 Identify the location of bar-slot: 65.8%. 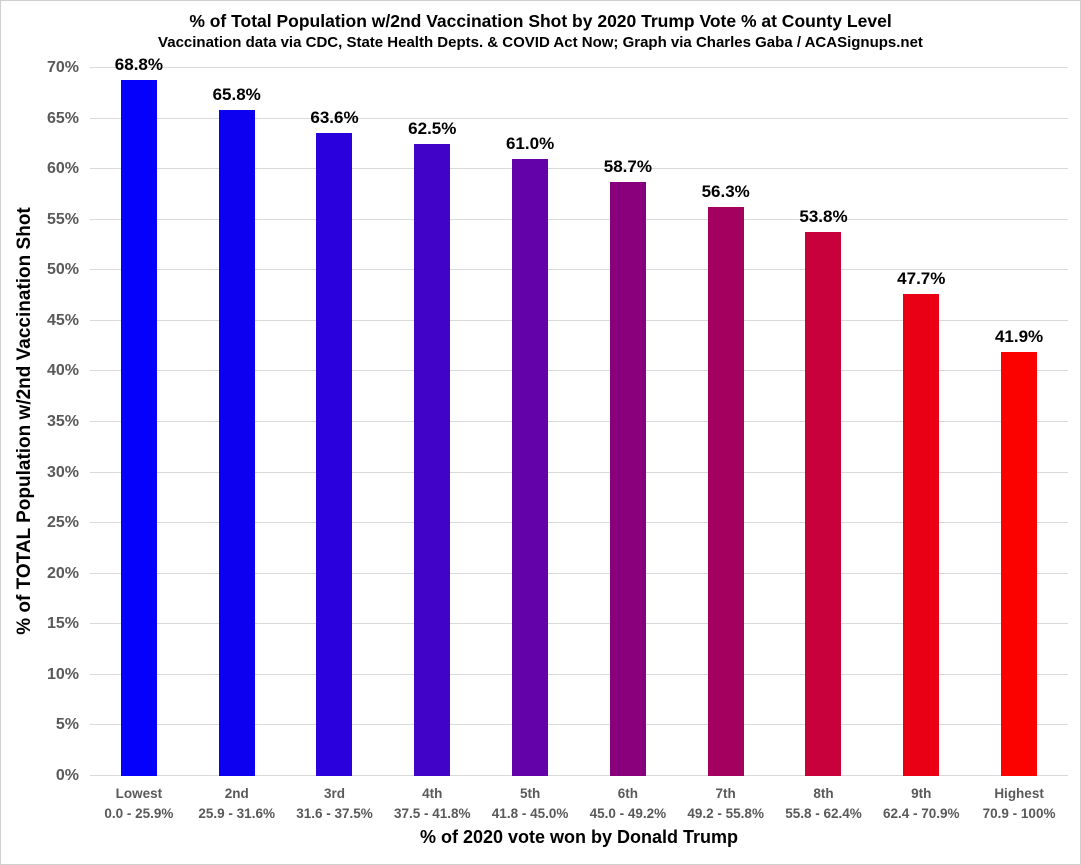
(237, 422).